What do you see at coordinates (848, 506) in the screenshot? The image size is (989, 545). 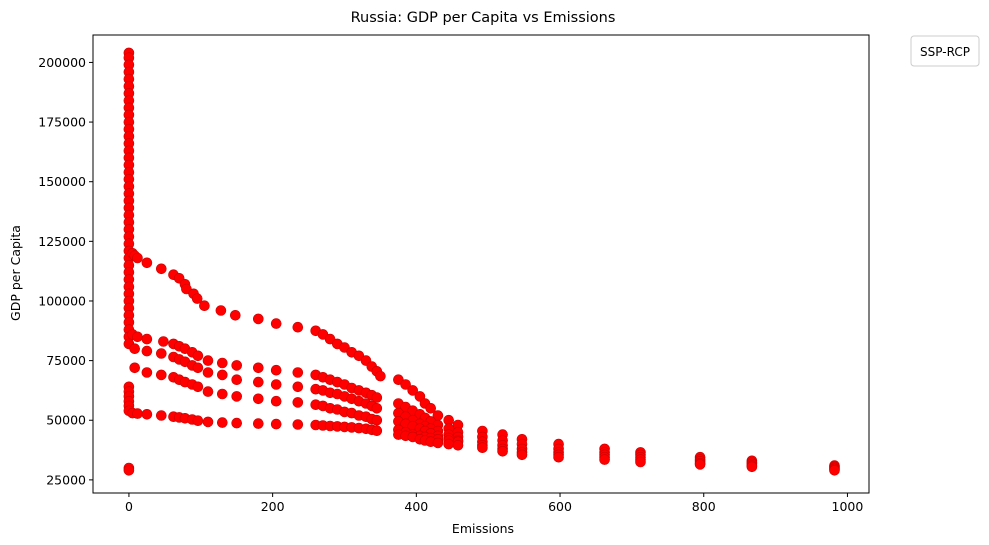 I see `x-tick-label: 1000` at bounding box center [848, 506].